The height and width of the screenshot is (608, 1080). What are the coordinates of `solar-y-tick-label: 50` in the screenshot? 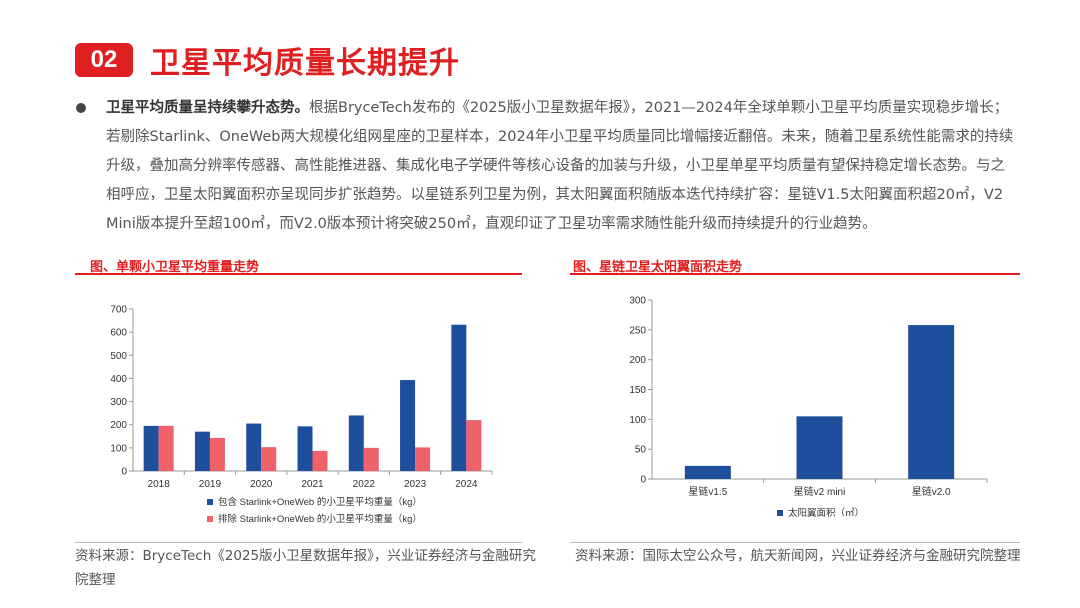 It's located at (641, 450).